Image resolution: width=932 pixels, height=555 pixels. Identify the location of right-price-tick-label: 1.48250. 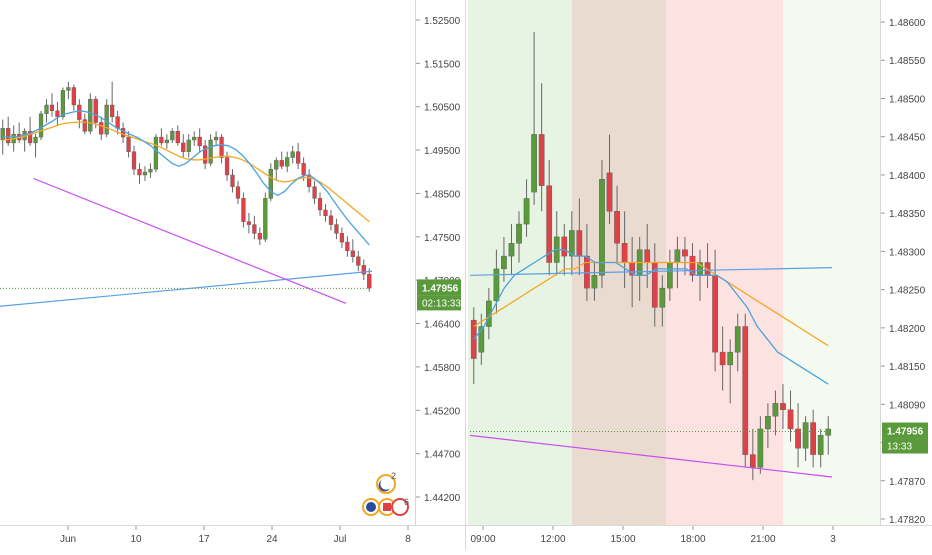
(907, 291).